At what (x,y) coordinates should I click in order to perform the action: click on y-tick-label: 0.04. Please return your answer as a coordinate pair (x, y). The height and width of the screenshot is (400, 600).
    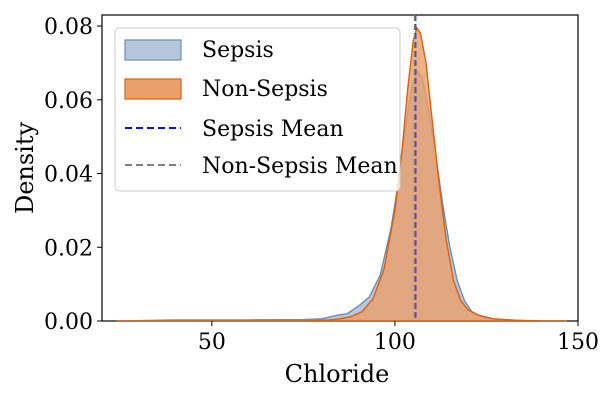
    Looking at the image, I should click on (68, 175).